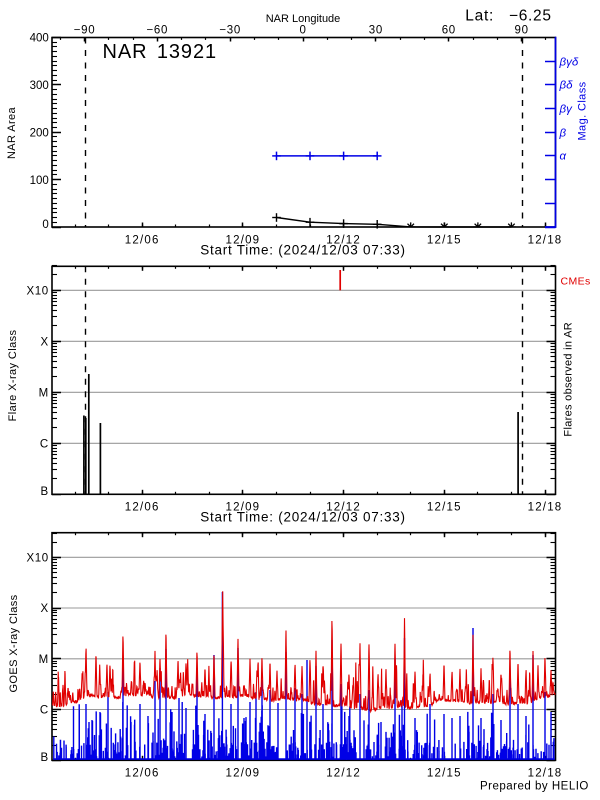 The width and height of the screenshot is (600, 800). Describe the element at coordinates (576, 282) in the screenshot. I see `svg-text: CMEs` at that location.